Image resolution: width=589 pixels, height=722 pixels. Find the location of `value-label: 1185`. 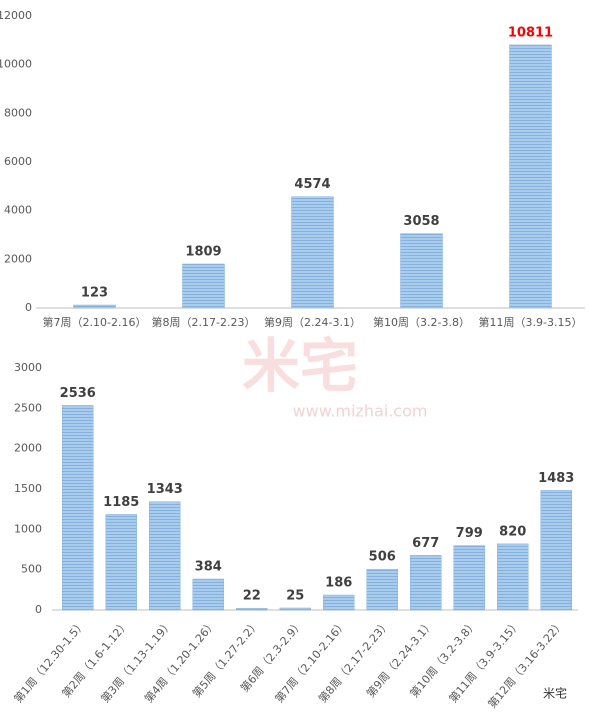

value-label: 1185 is located at coordinates (121, 502).